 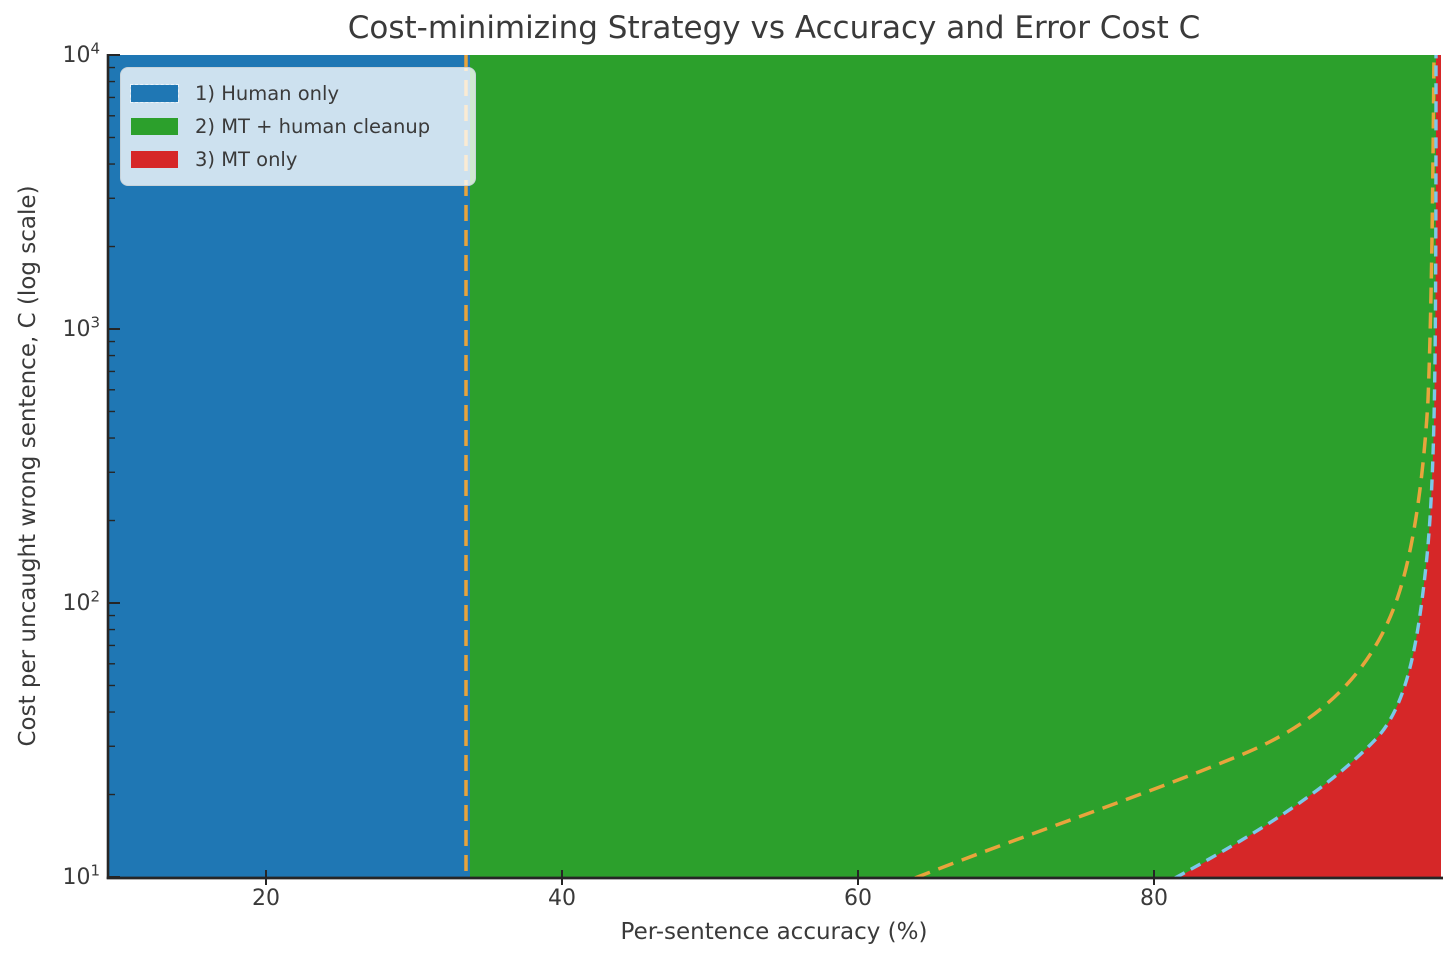 I want to click on legend-label: 3) MT only, so click(x=246, y=159).